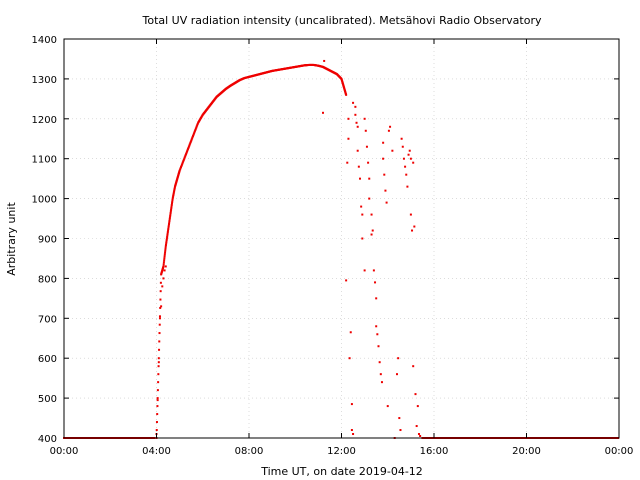 The height and width of the screenshot is (480, 640). Describe the element at coordinates (619, 451) in the screenshot. I see `x-tick-label: 00:00` at that location.